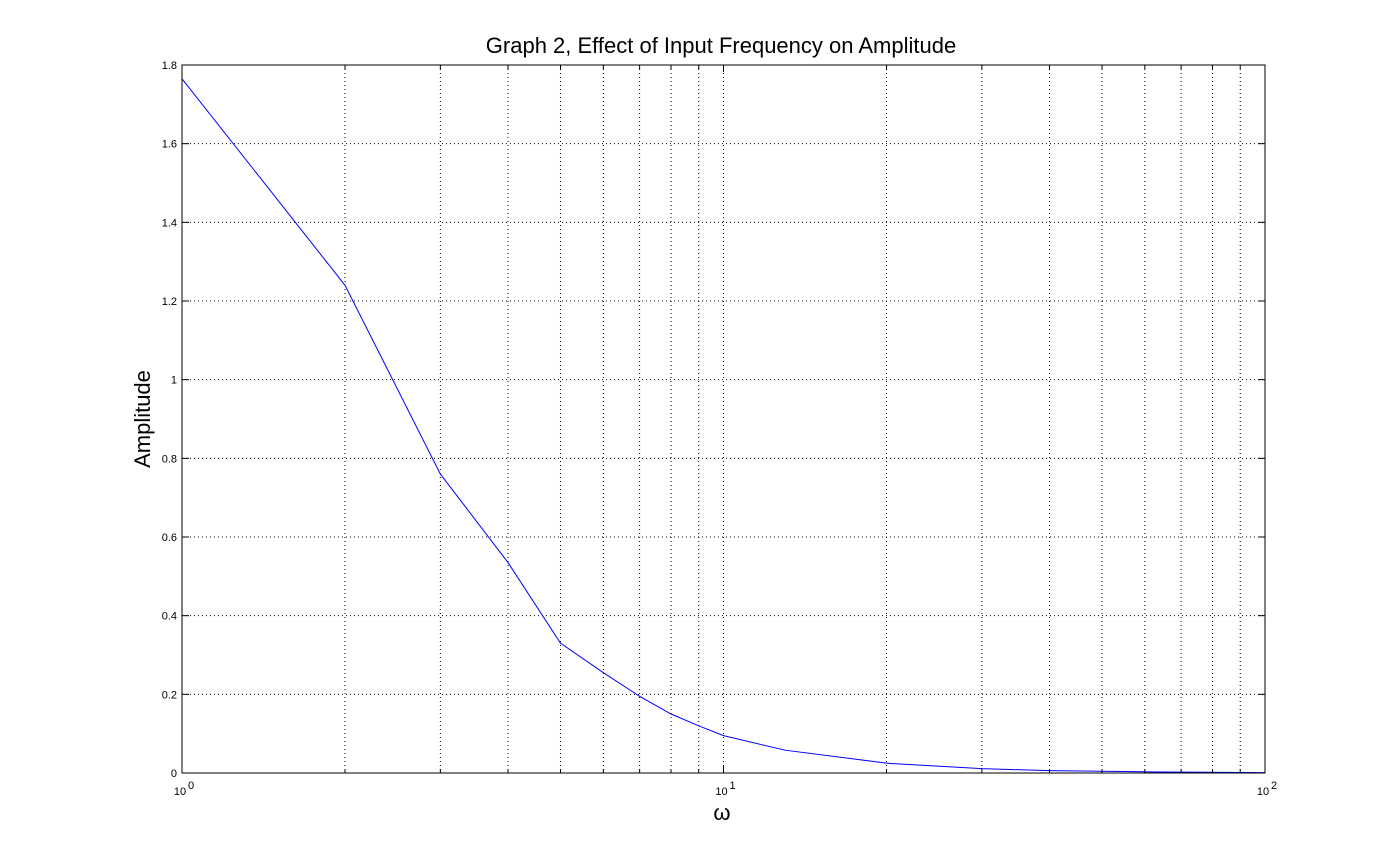 This screenshot has height=868, width=1397. Describe the element at coordinates (169, 617) in the screenshot. I see `y-tick-label: 0.4` at that location.